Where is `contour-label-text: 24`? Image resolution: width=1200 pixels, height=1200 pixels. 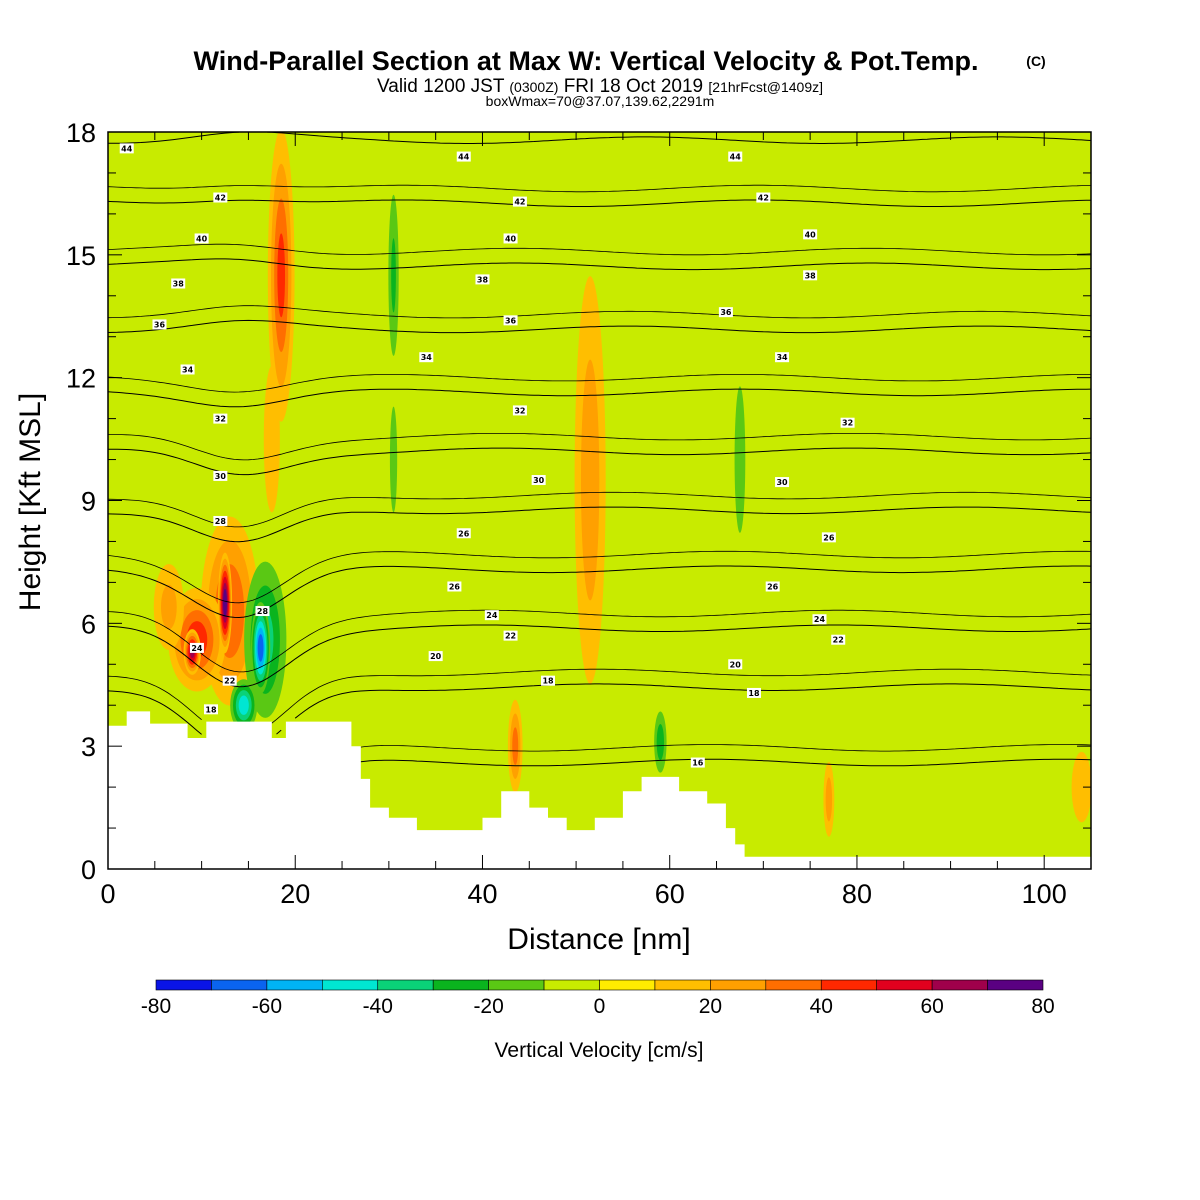 contour-label-text: 24 is located at coordinates (492, 615).